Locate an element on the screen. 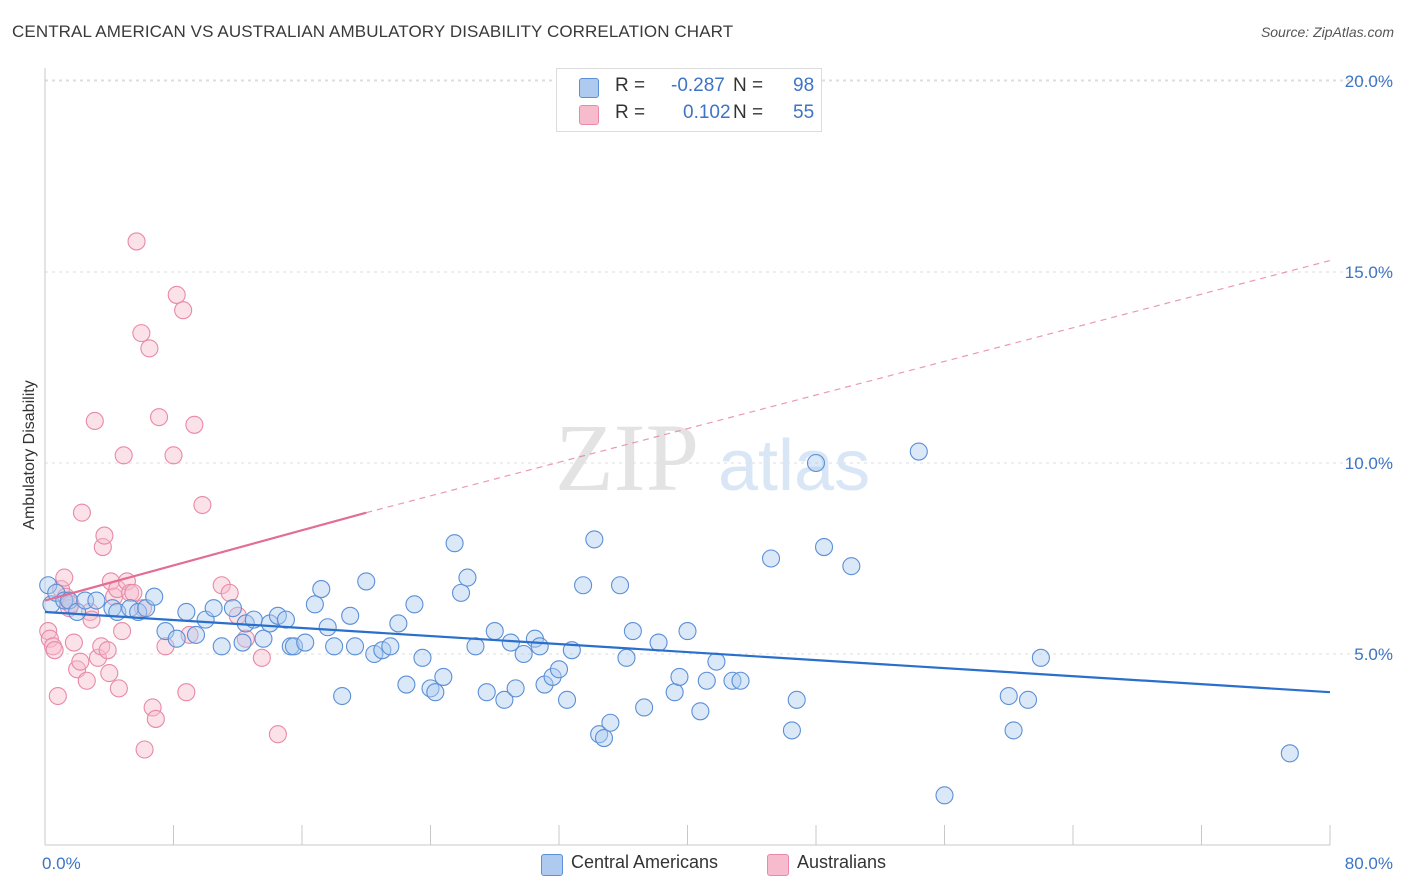 Image resolution: width=1406 pixels, height=892 pixels. australians-trend-line is located at coordinates (205, 556).